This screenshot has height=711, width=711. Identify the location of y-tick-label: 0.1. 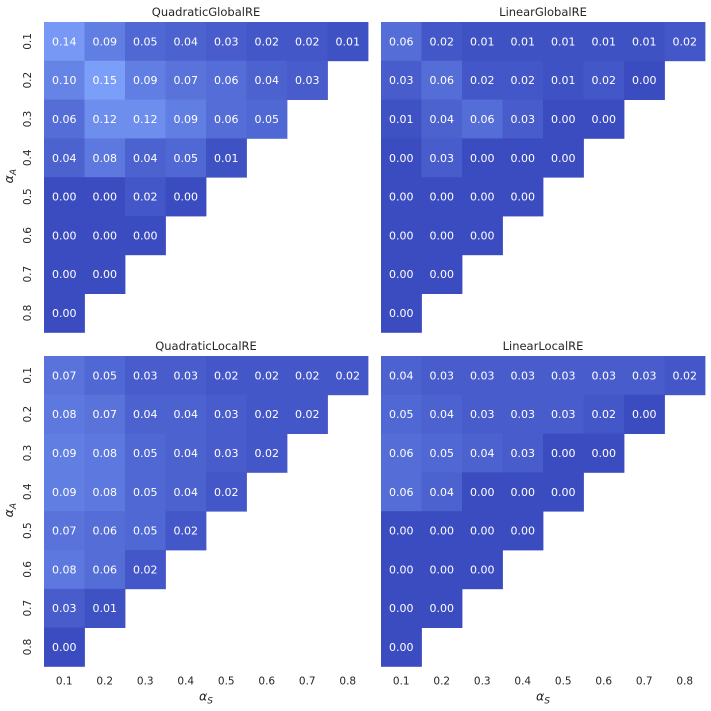
(28, 375).